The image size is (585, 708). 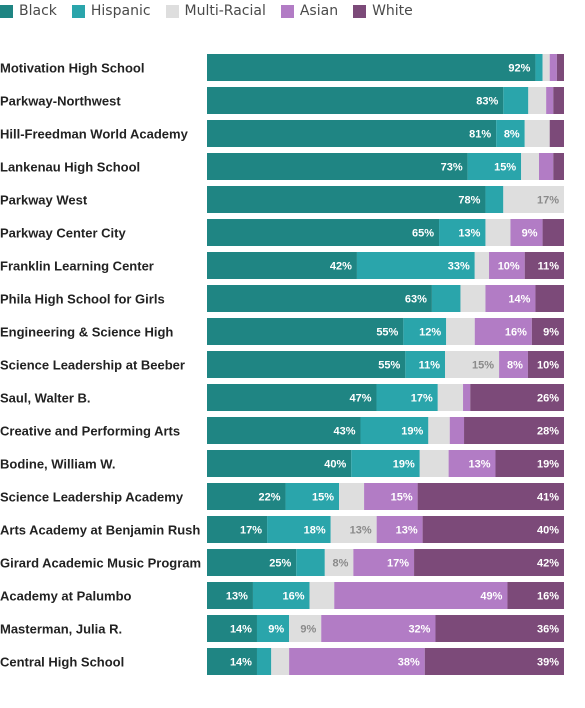 I want to click on chart-legend: Black Hispanic Multi-Racial Asian White, so click(x=214, y=11).